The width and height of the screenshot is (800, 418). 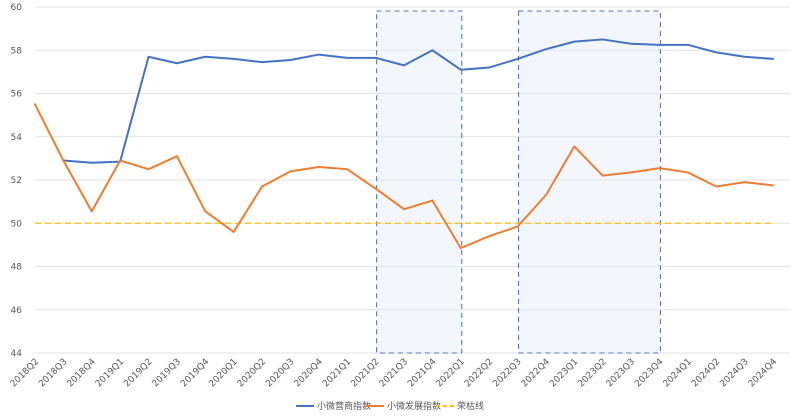 What do you see at coordinates (17, 311) in the screenshot?
I see `y-tick-label: 46` at bounding box center [17, 311].